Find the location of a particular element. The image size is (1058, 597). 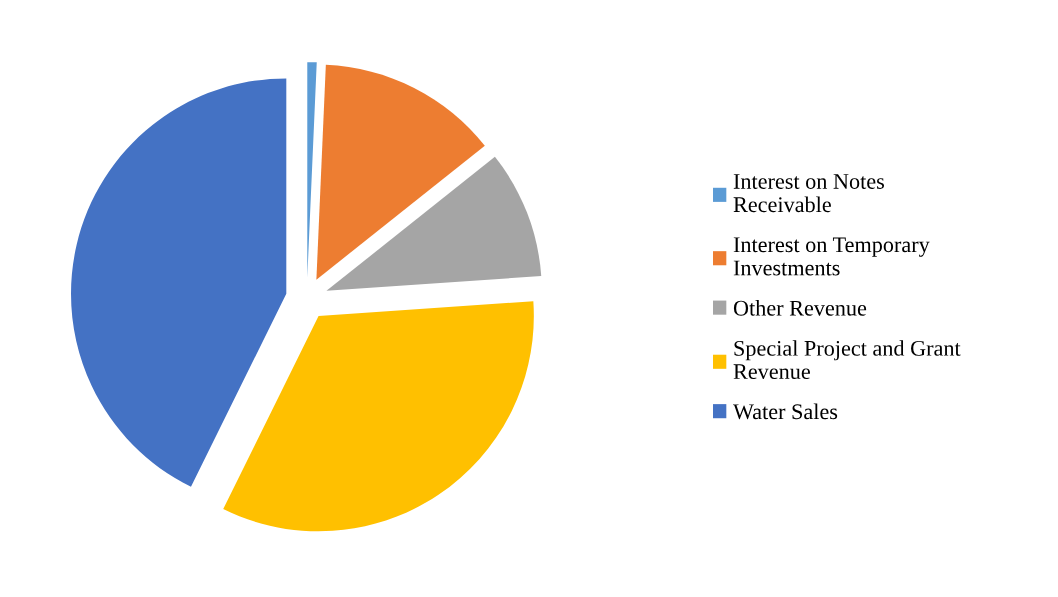

legend-label: Interest on Temporary Investments is located at coordinates (831, 256).